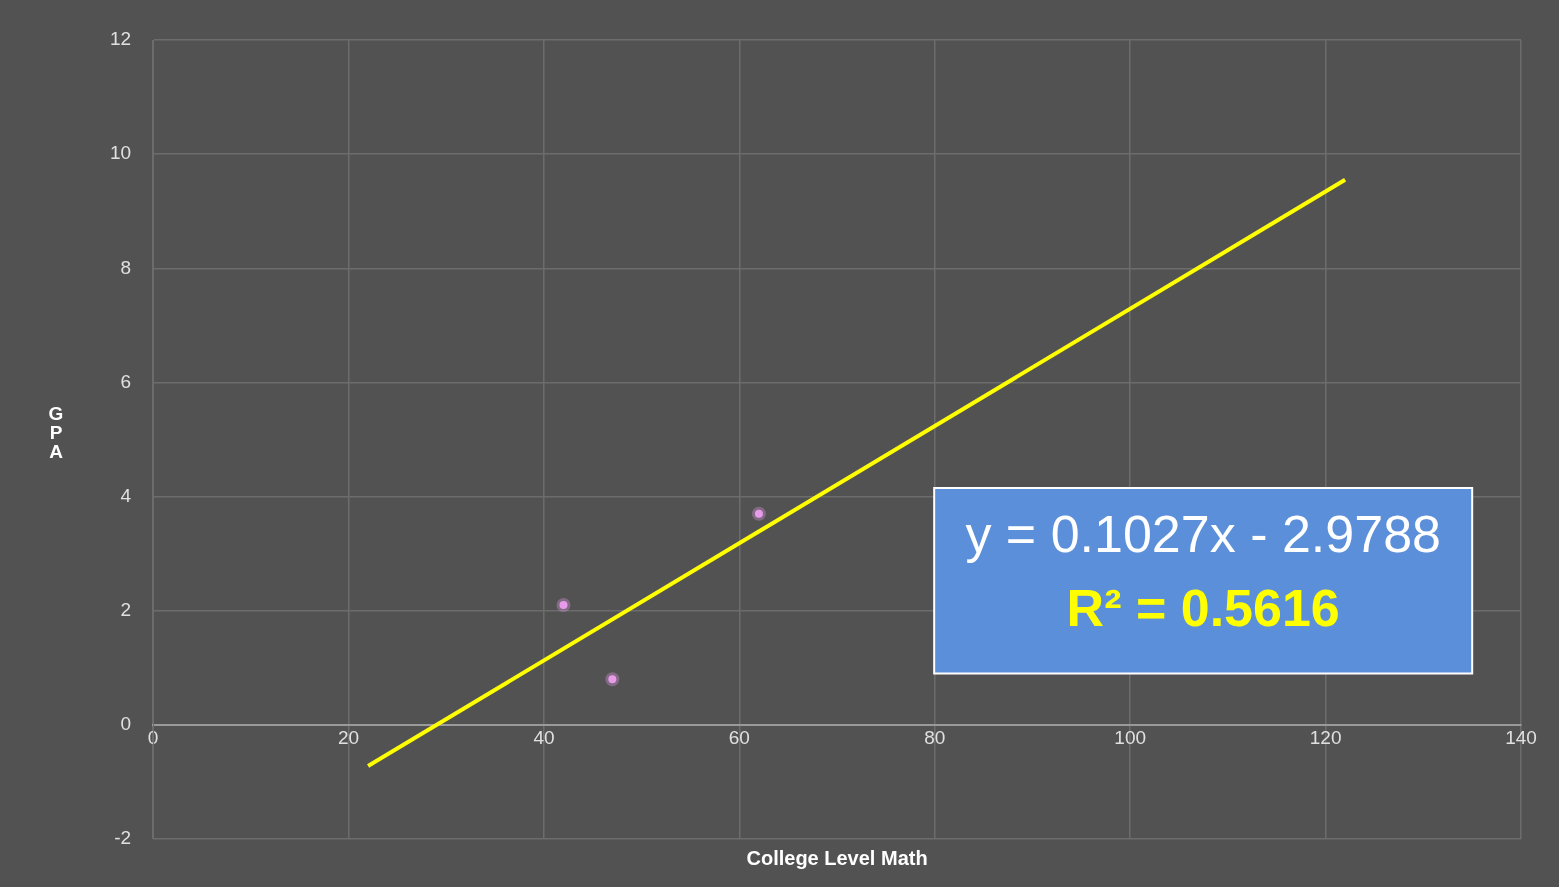 The image size is (1559, 887). What do you see at coordinates (1325, 738) in the screenshot?
I see `x-tick-label: 120` at bounding box center [1325, 738].